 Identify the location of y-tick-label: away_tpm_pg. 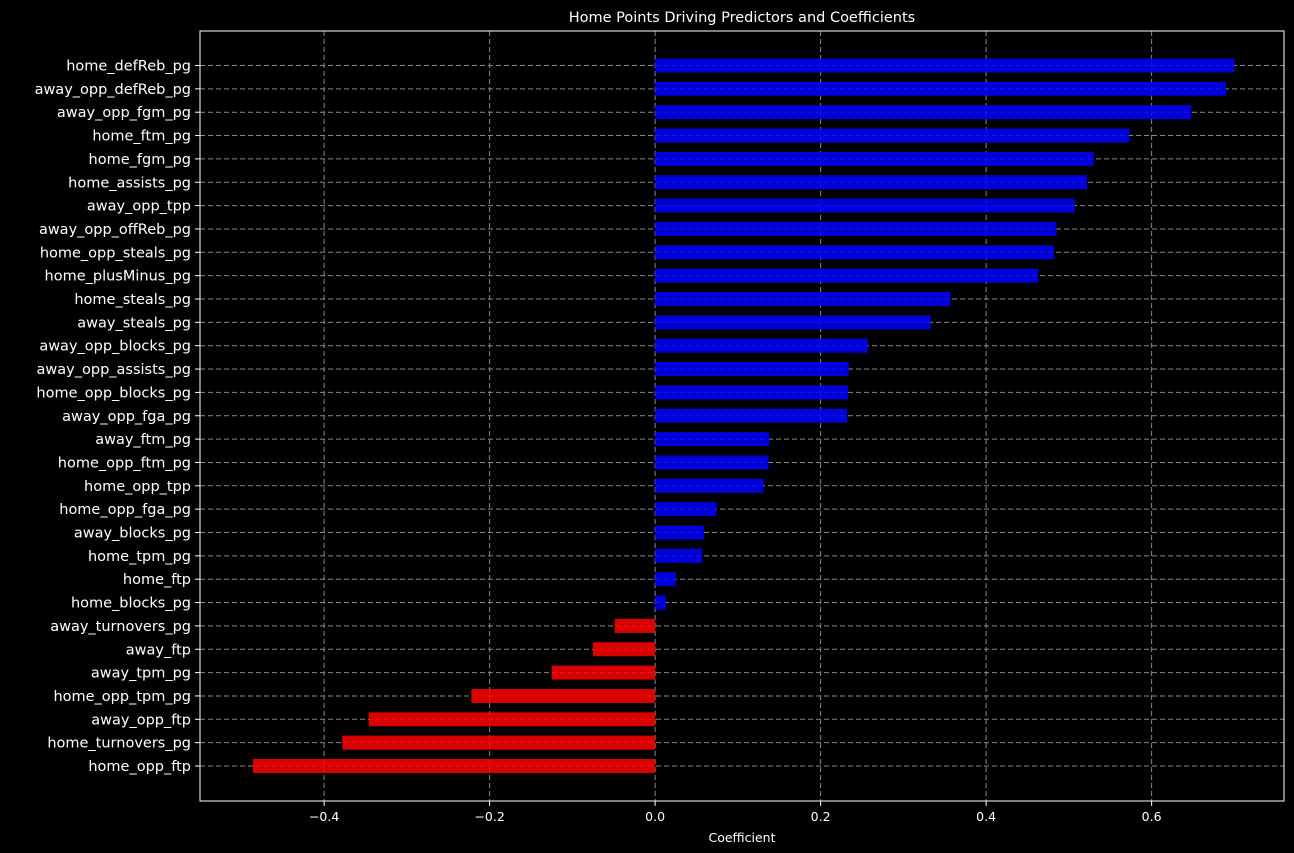
(141, 674).